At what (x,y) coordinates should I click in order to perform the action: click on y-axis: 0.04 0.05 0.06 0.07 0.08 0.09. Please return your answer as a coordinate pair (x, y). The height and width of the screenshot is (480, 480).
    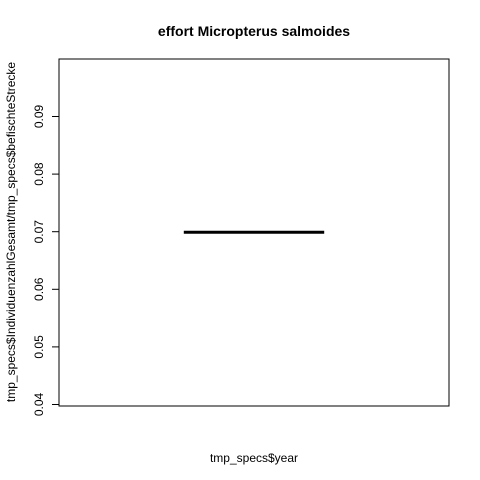
    Looking at the image, I should click on (45, 260).